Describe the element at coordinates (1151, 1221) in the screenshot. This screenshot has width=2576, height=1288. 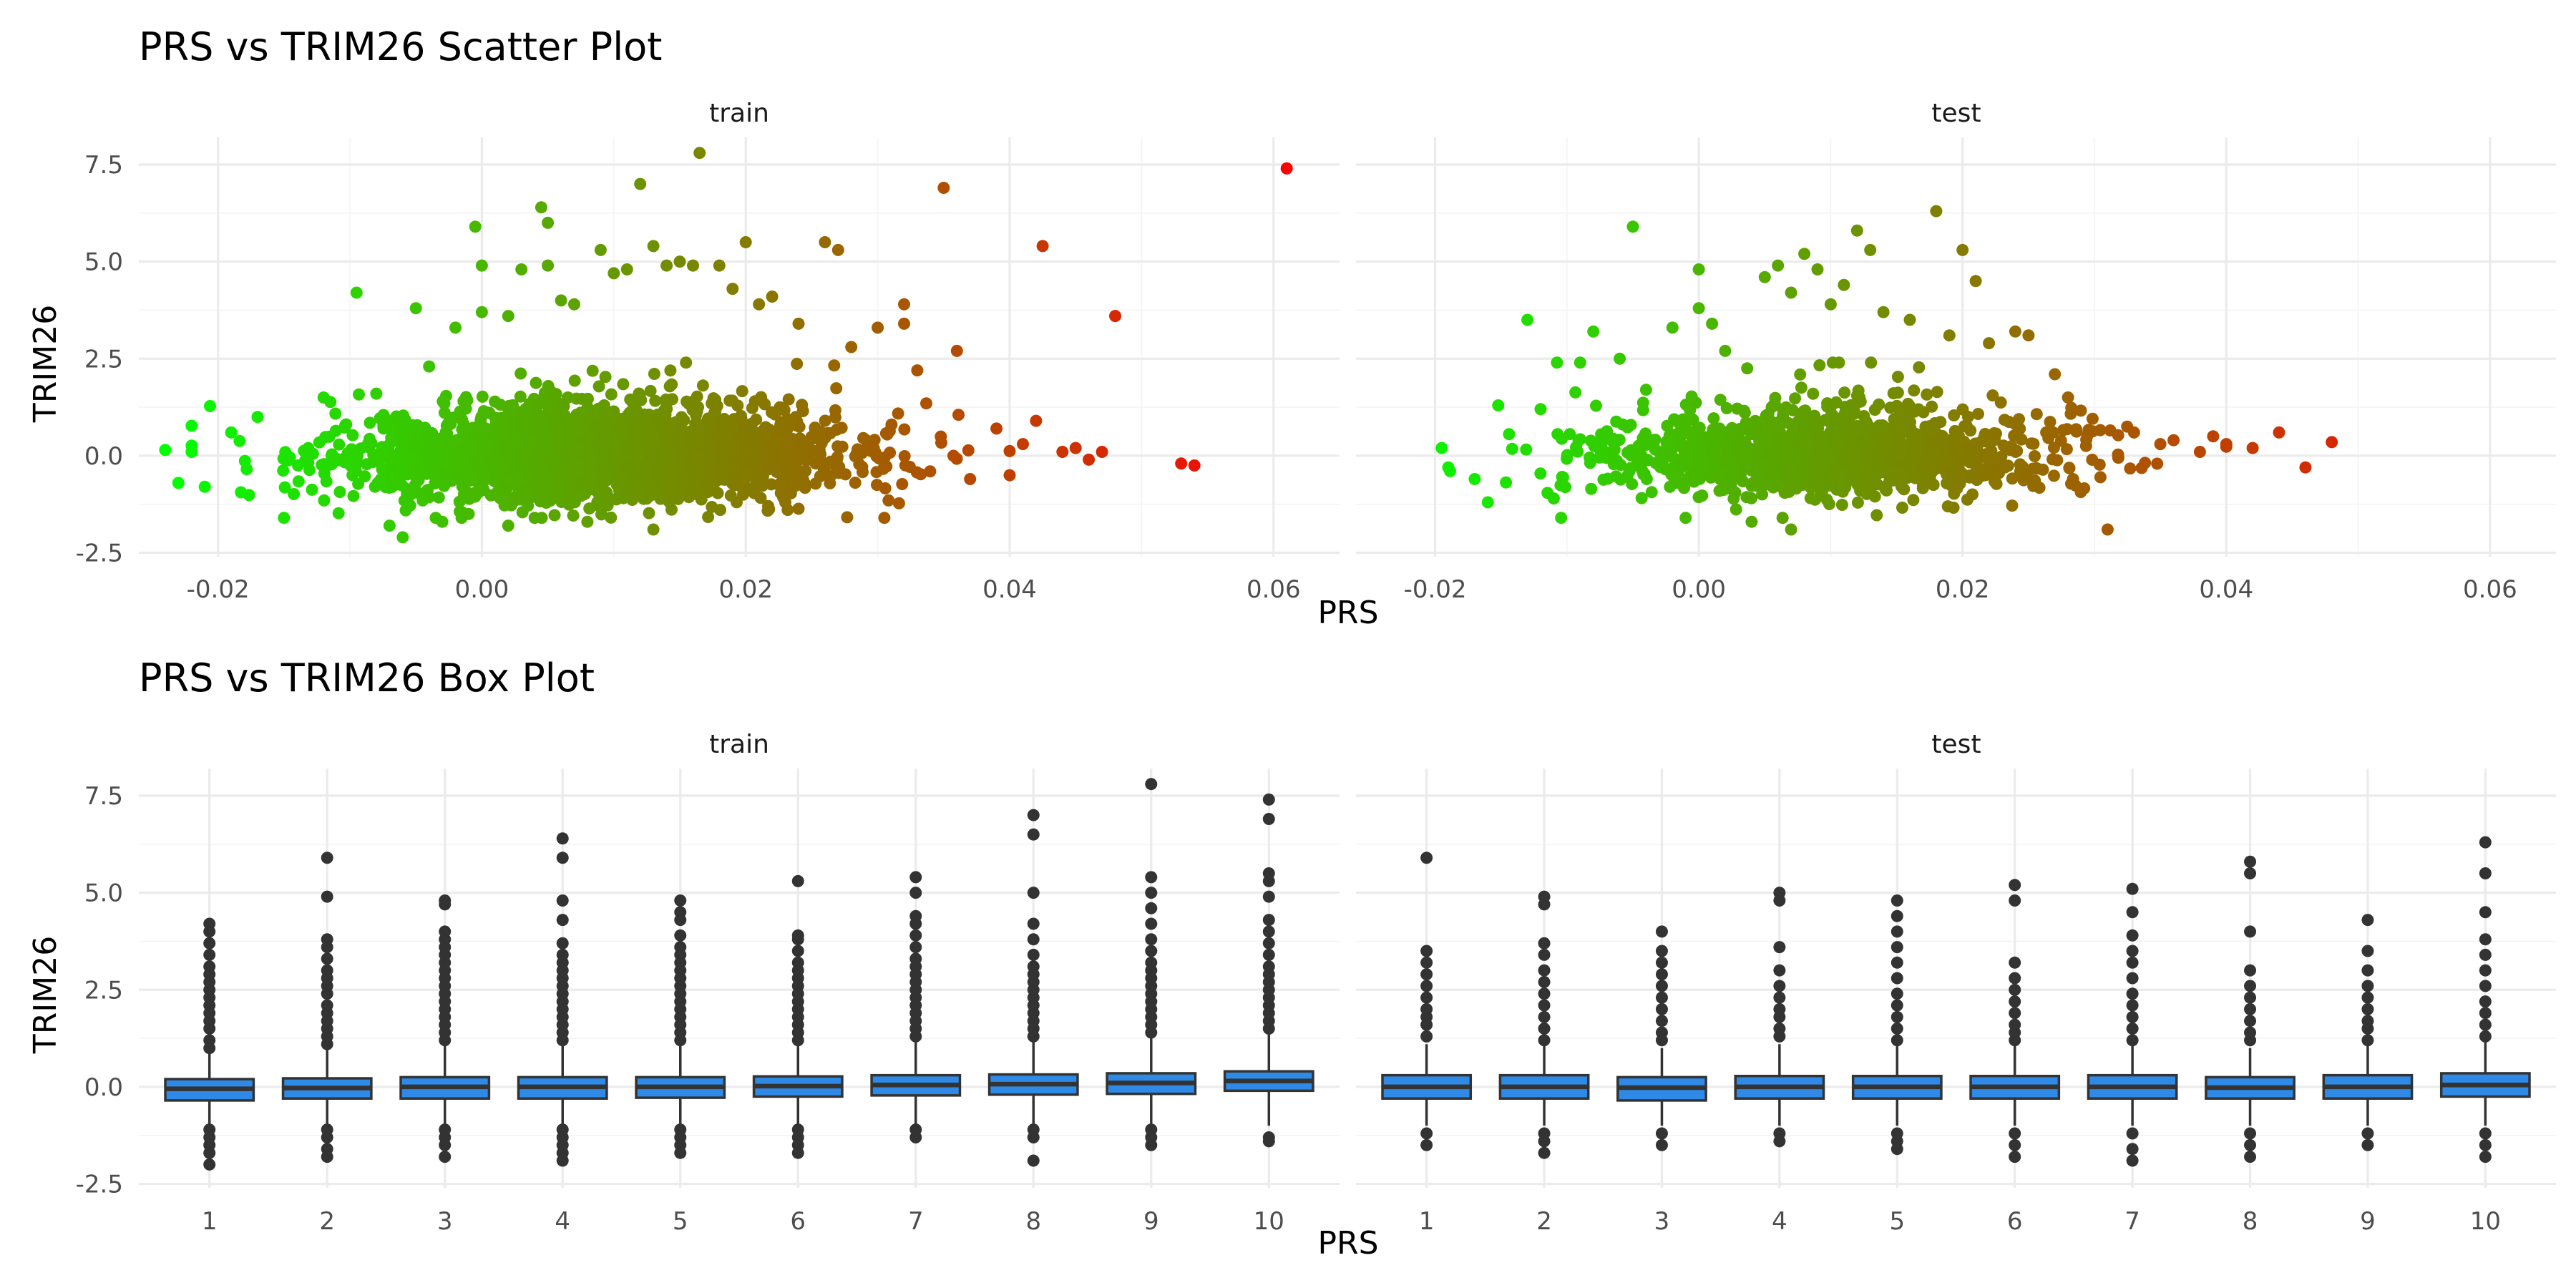
I see `x-tick-label: 9` at that location.